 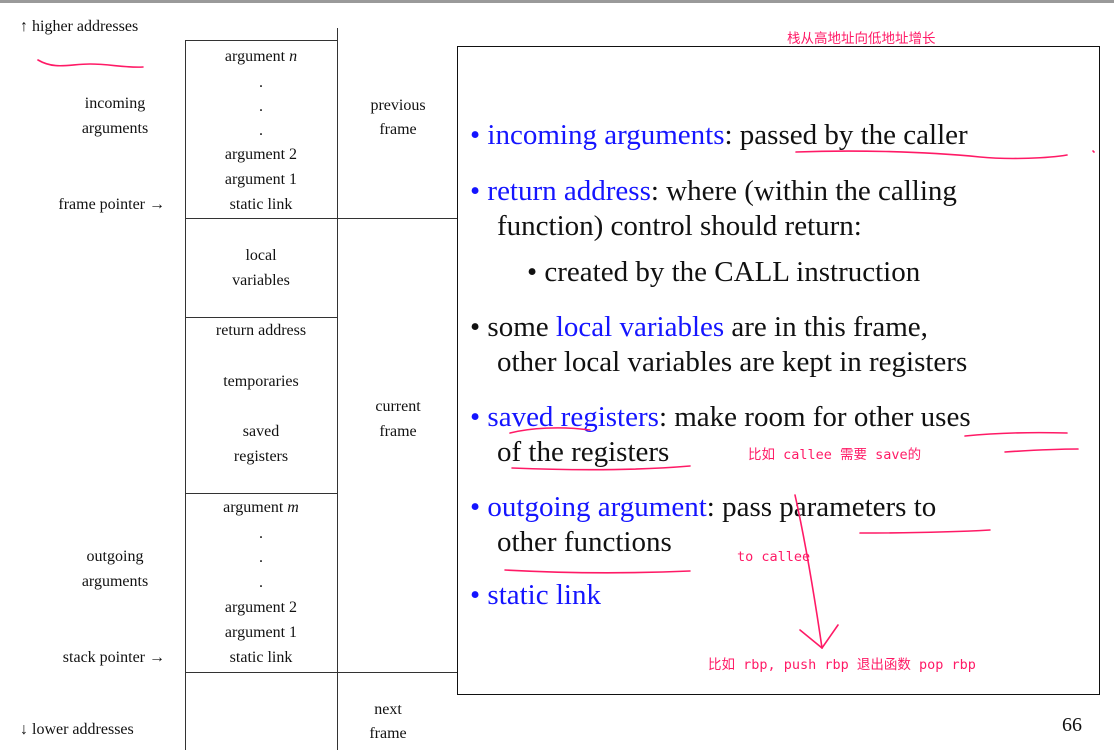 What do you see at coordinates (261, 493) in the screenshot?
I see `divider-outgoing` at bounding box center [261, 493].